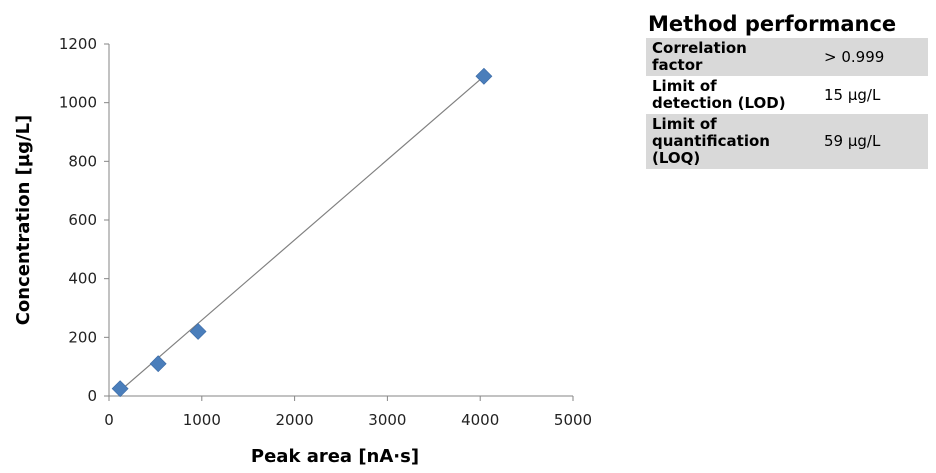  I want to click on x-tick-label: 3000, so click(387, 420).